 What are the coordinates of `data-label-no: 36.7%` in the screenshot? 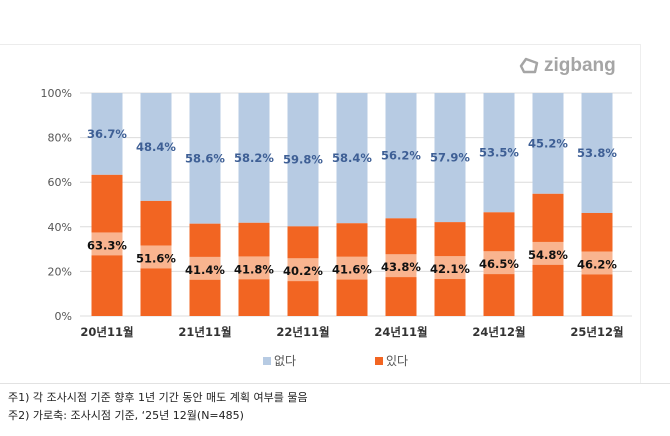 It's located at (107, 134).